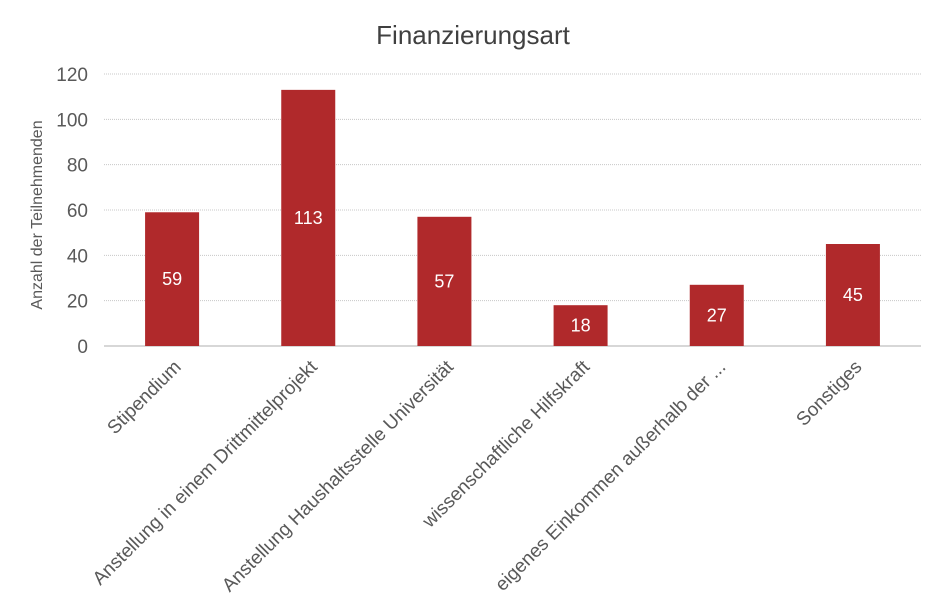 The height and width of the screenshot is (599, 945). I want to click on y-tick-label: 80, so click(77, 166).